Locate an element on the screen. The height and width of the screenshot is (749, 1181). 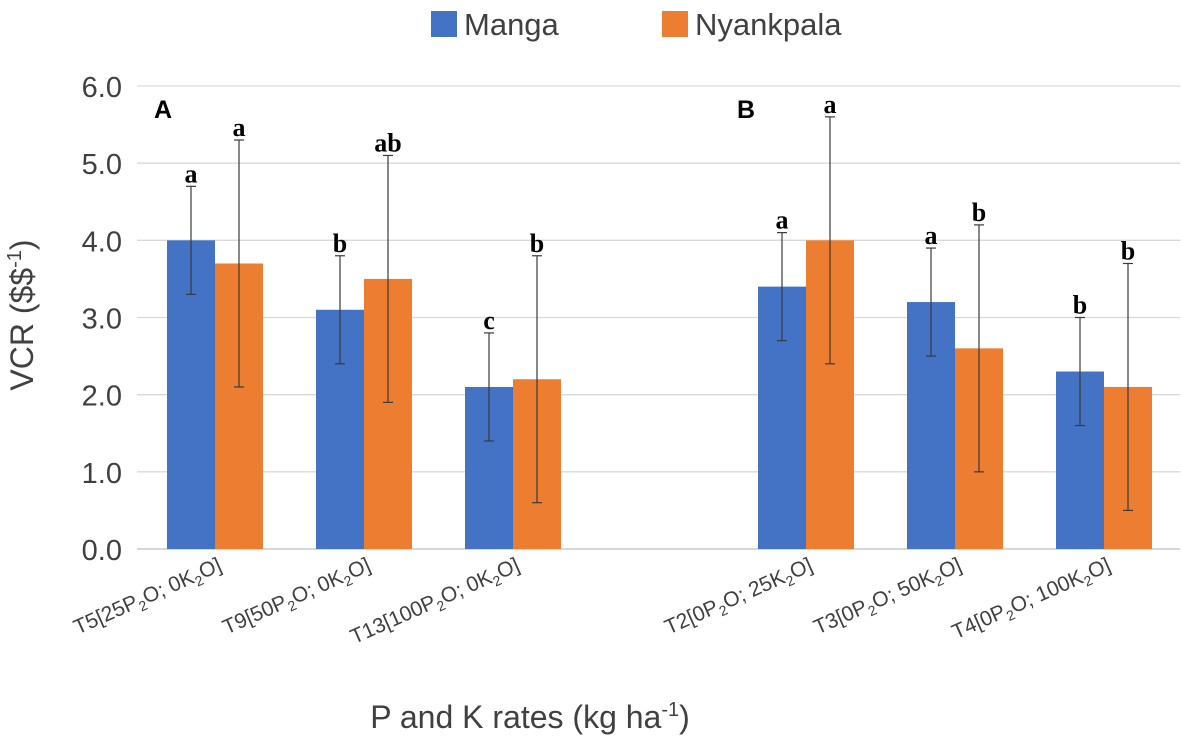
panel-label-a: A is located at coordinates (163, 110).